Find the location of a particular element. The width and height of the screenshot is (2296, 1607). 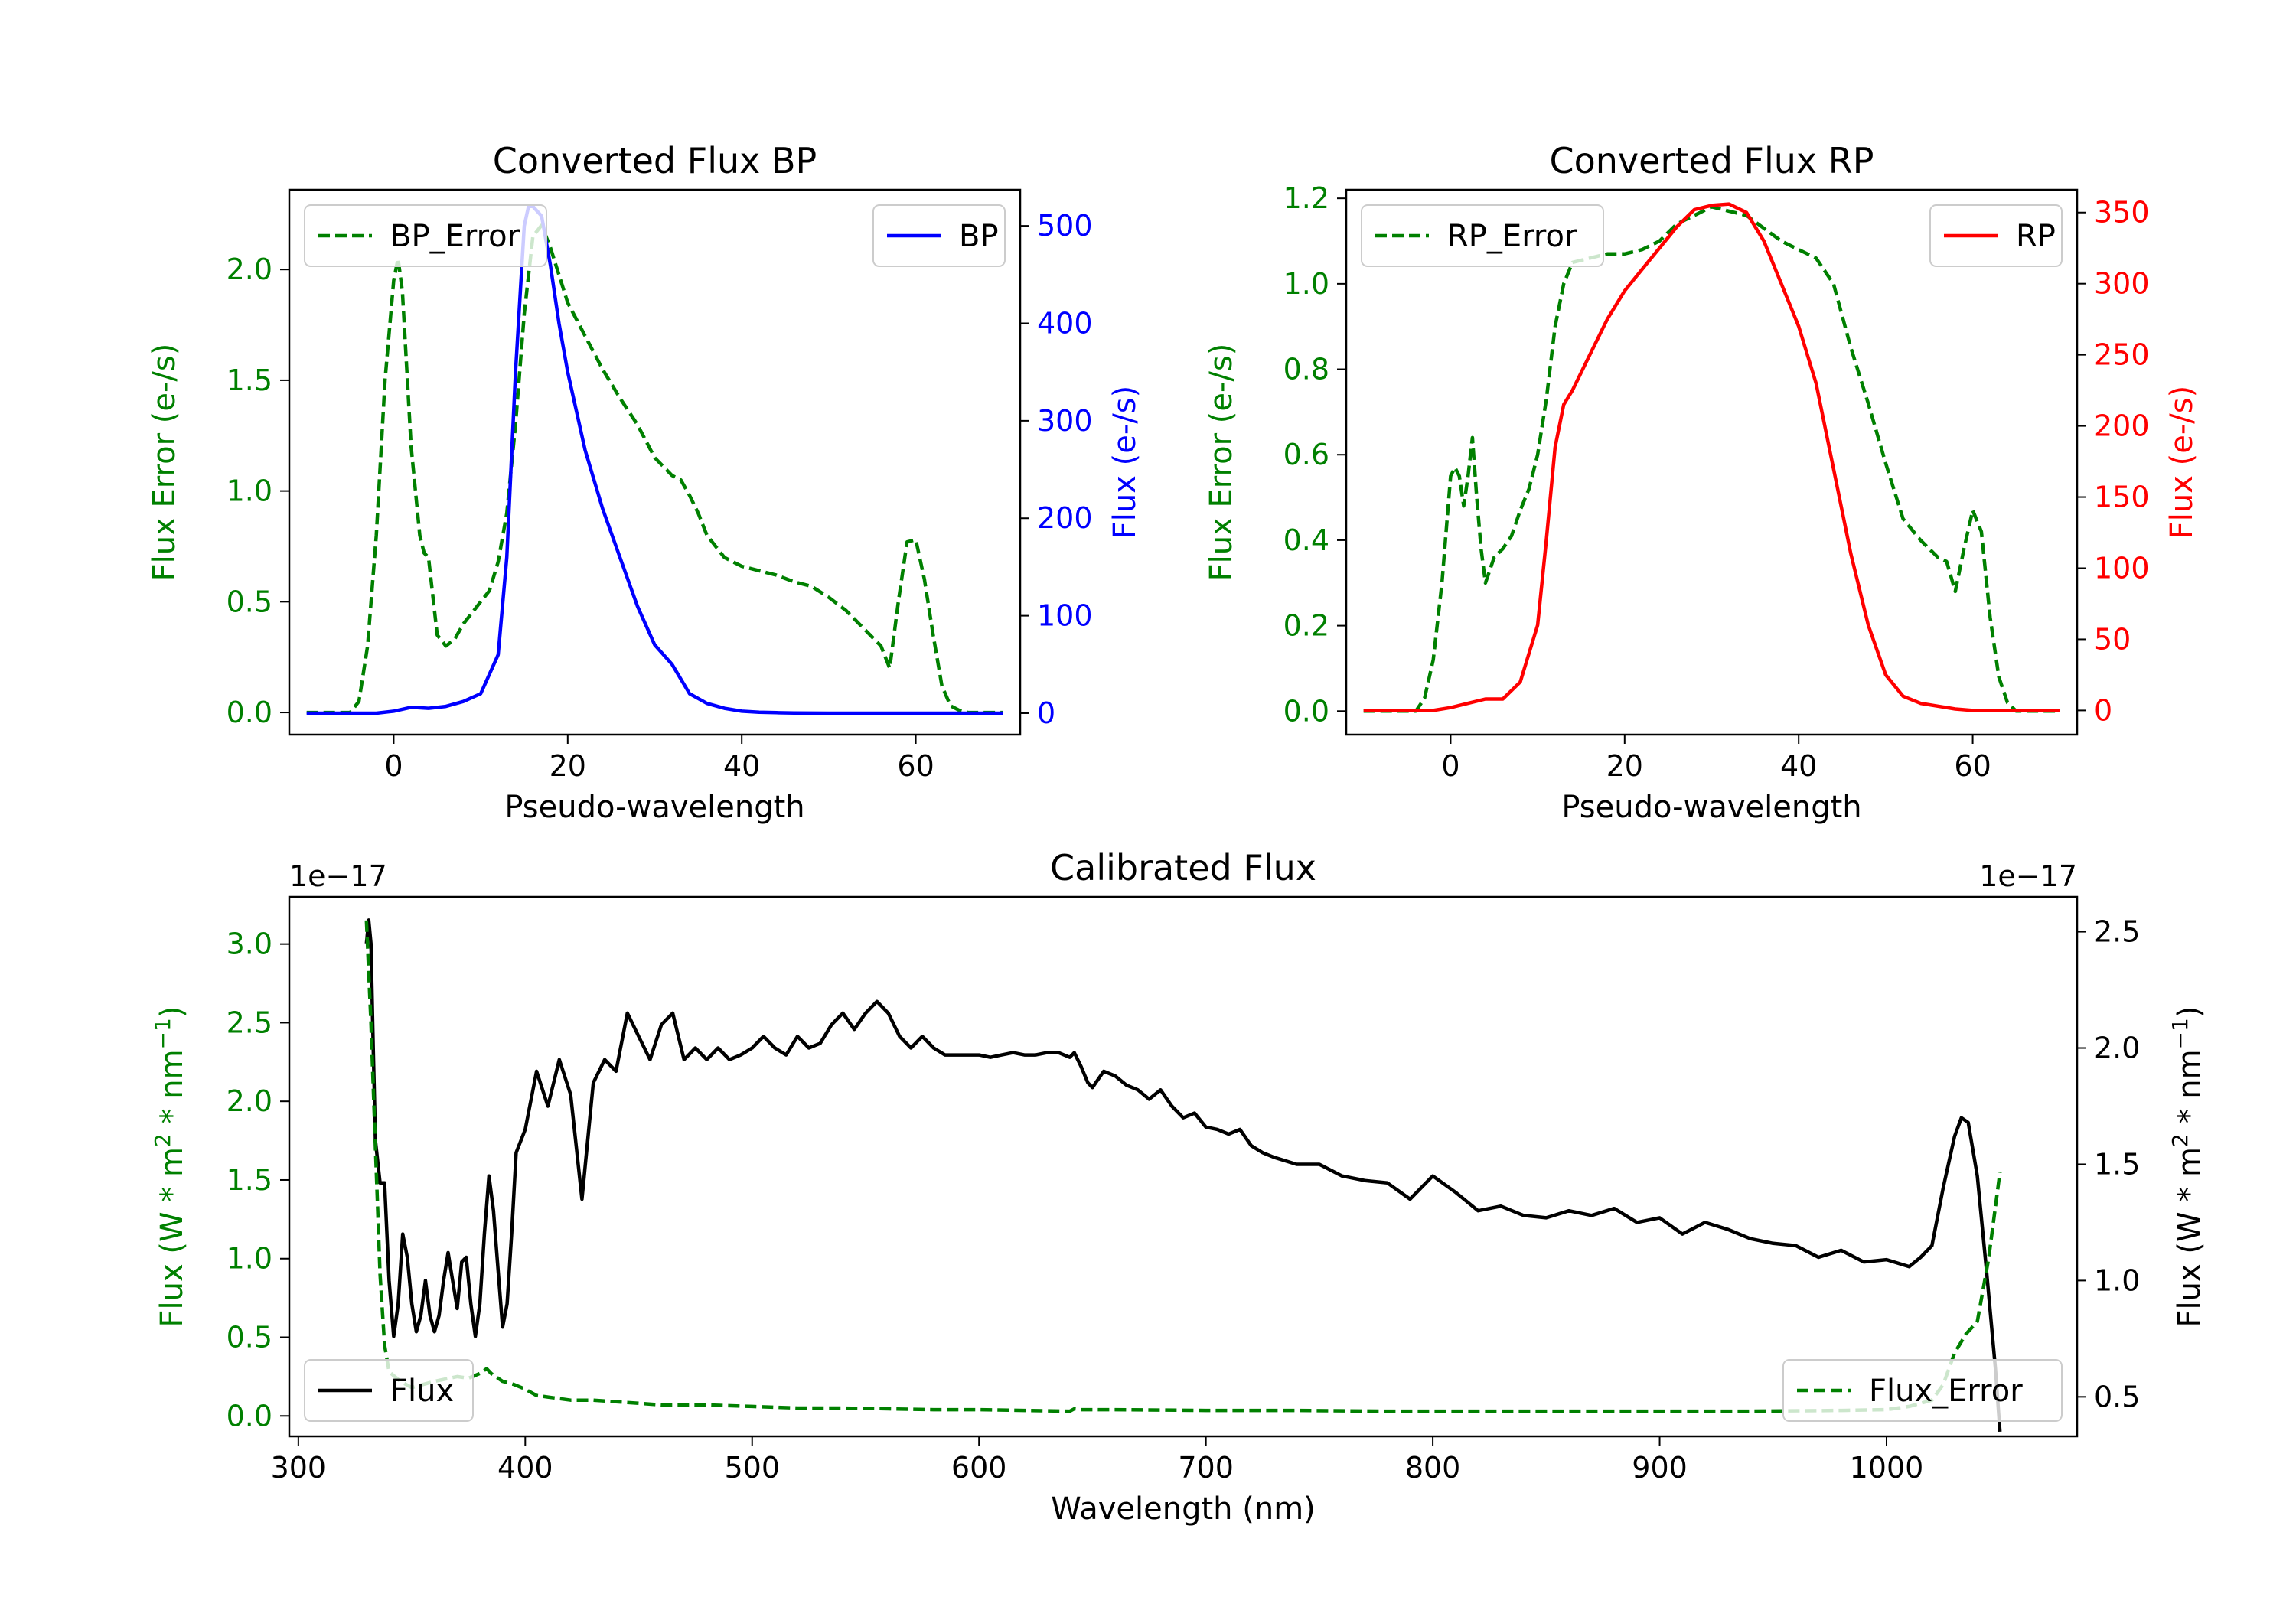

x-tick-label: 900 is located at coordinates (1660, 1468).